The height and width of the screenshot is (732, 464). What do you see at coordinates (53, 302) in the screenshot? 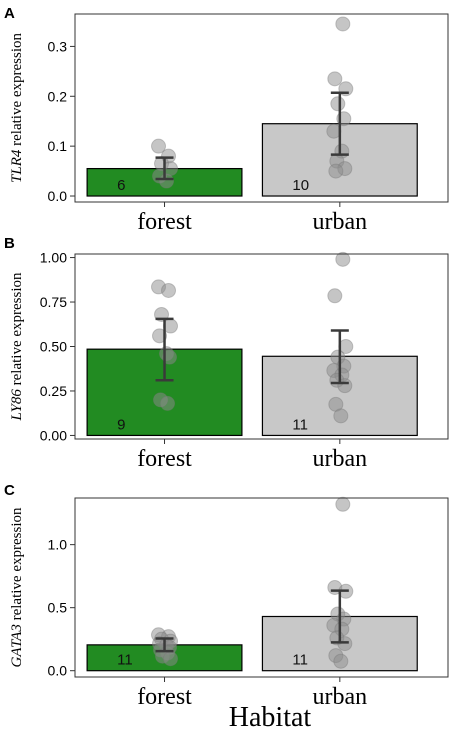
I see `y-tick-label: 0.75` at bounding box center [53, 302].